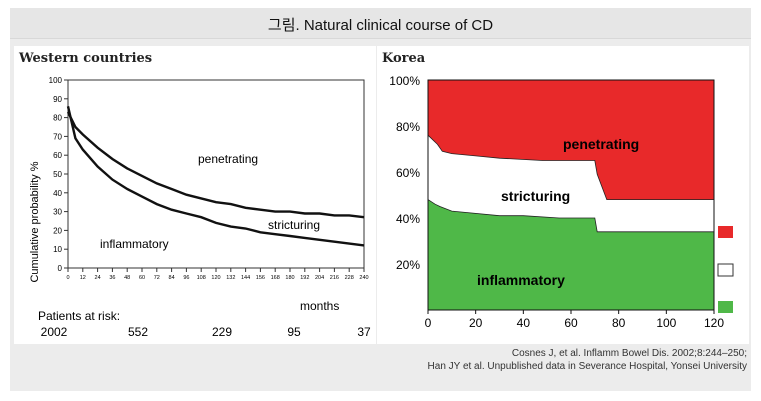  I want to click on western-x-tick-label: 60, so click(142, 278).